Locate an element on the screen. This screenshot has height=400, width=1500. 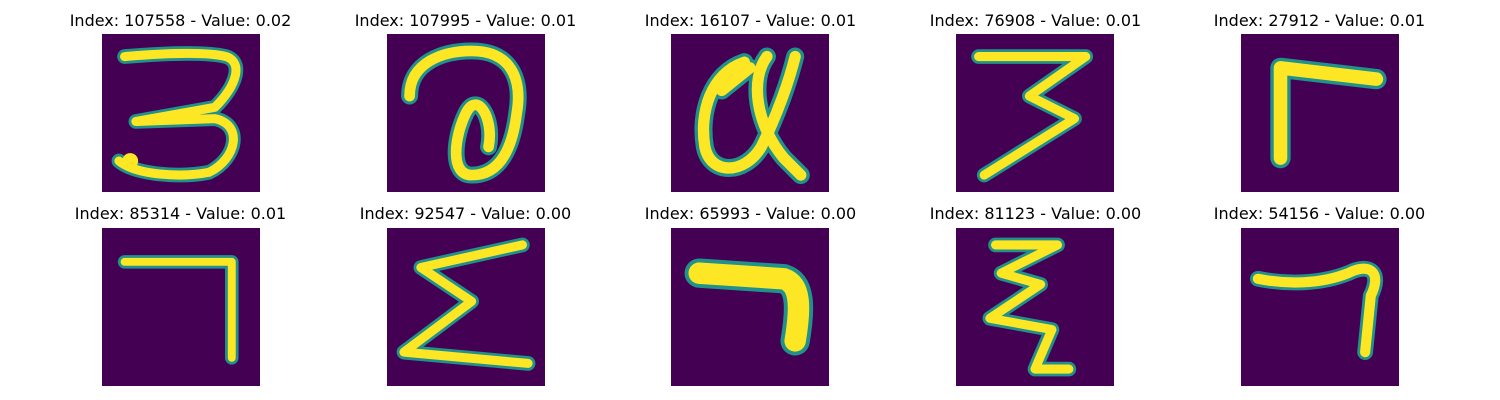
panel-title-6: Index: 85314 - Value: 0.01 is located at coordinates (180, 213).